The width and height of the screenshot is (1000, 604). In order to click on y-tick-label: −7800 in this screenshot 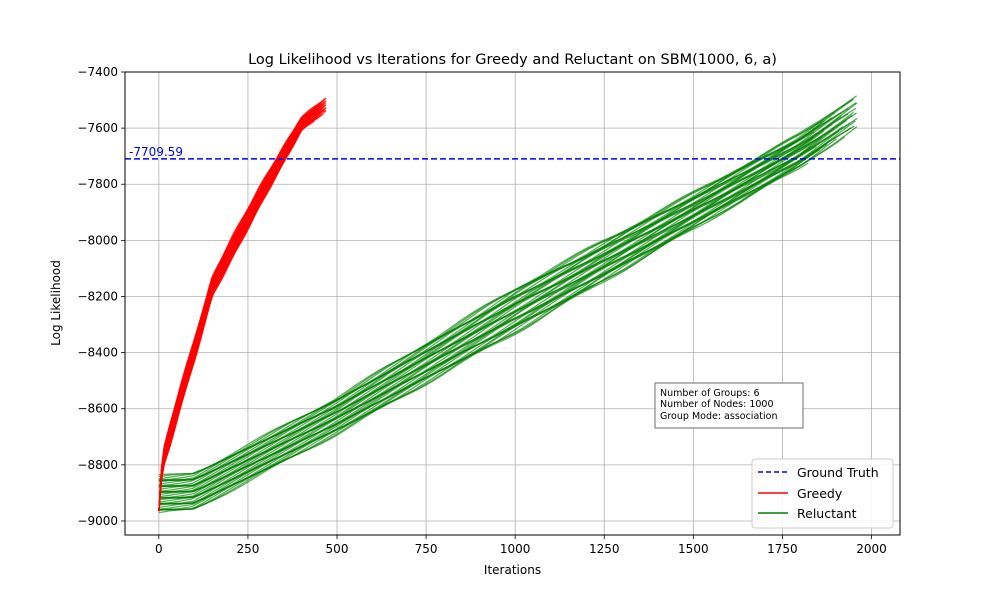, I will do `click(97, 184)`.